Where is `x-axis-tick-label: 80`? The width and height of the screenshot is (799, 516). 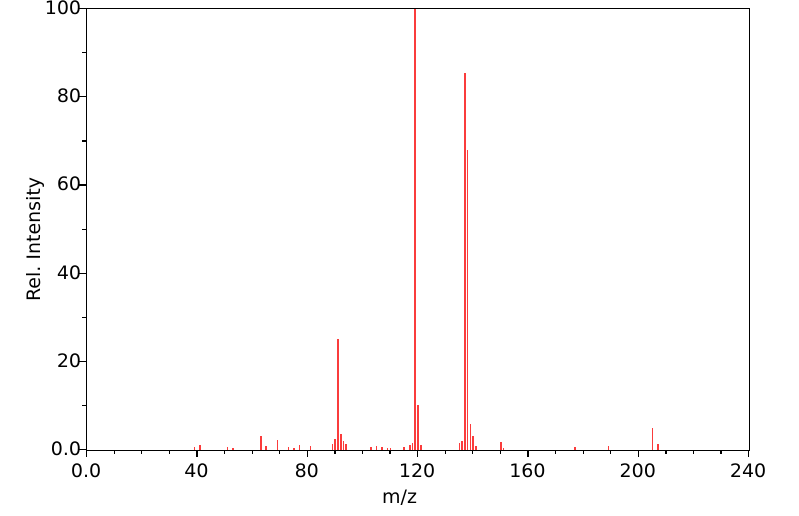 x-axis-tick-label: 80 is located at coordinates (306, 471).